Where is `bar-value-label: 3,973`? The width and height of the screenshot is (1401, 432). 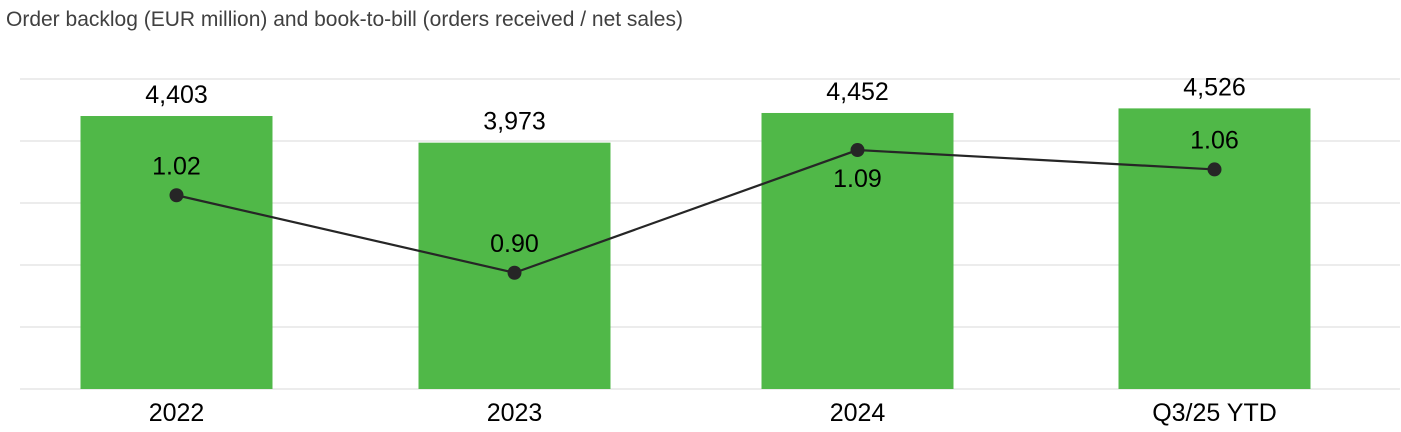 bar-value-label: 3,973 is located at coordinates (514, 122).